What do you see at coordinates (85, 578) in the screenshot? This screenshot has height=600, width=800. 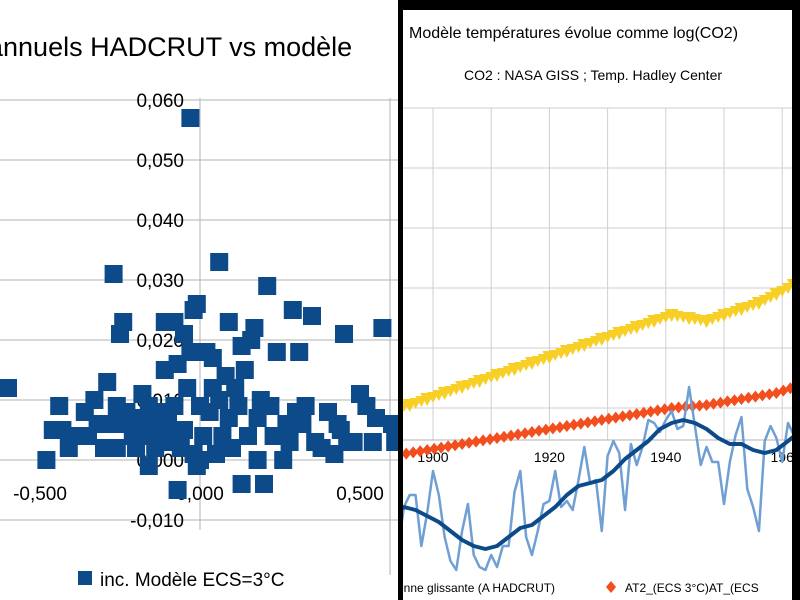 I see `legend-marker` at bounding box center [85, 578].